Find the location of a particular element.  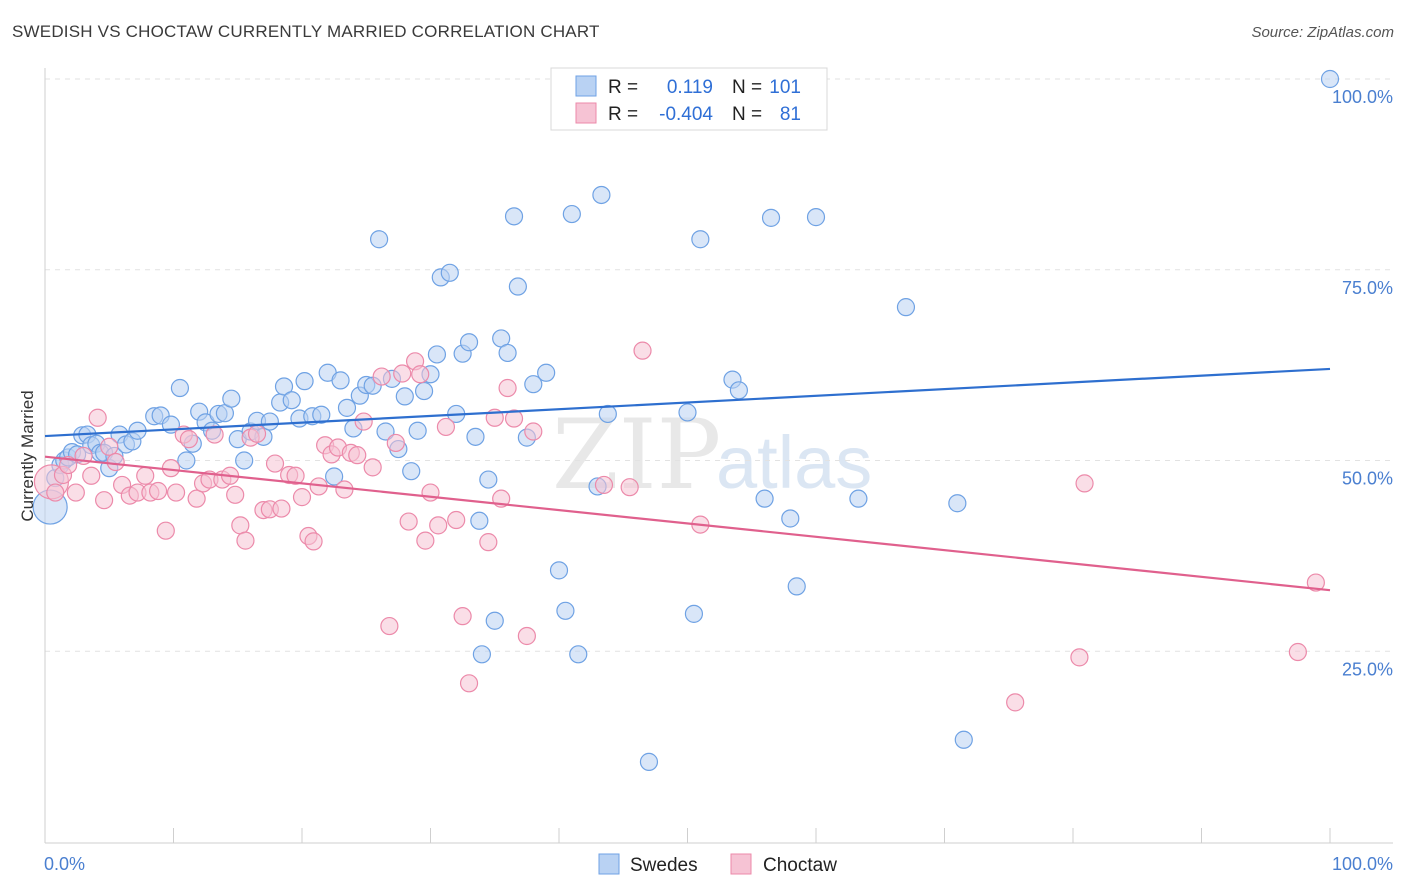

legend-n-label-swedes: N = is located at coordinates (747, 87).